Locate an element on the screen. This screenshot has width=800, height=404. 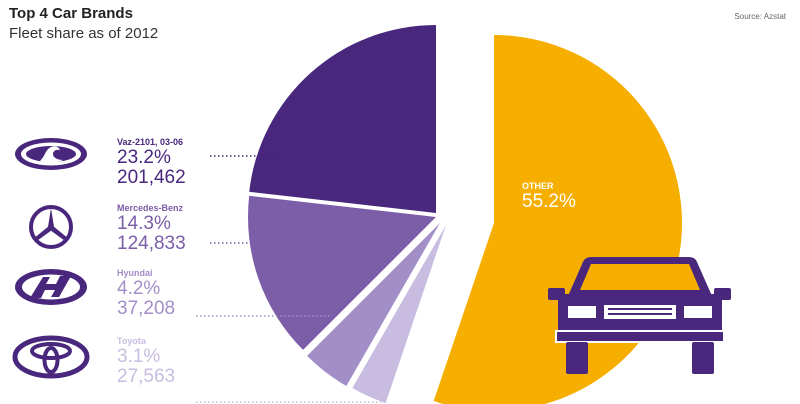
brand-entry-toyota: Toyota 3.1% 27,563 is located at coordinates (146, 361).